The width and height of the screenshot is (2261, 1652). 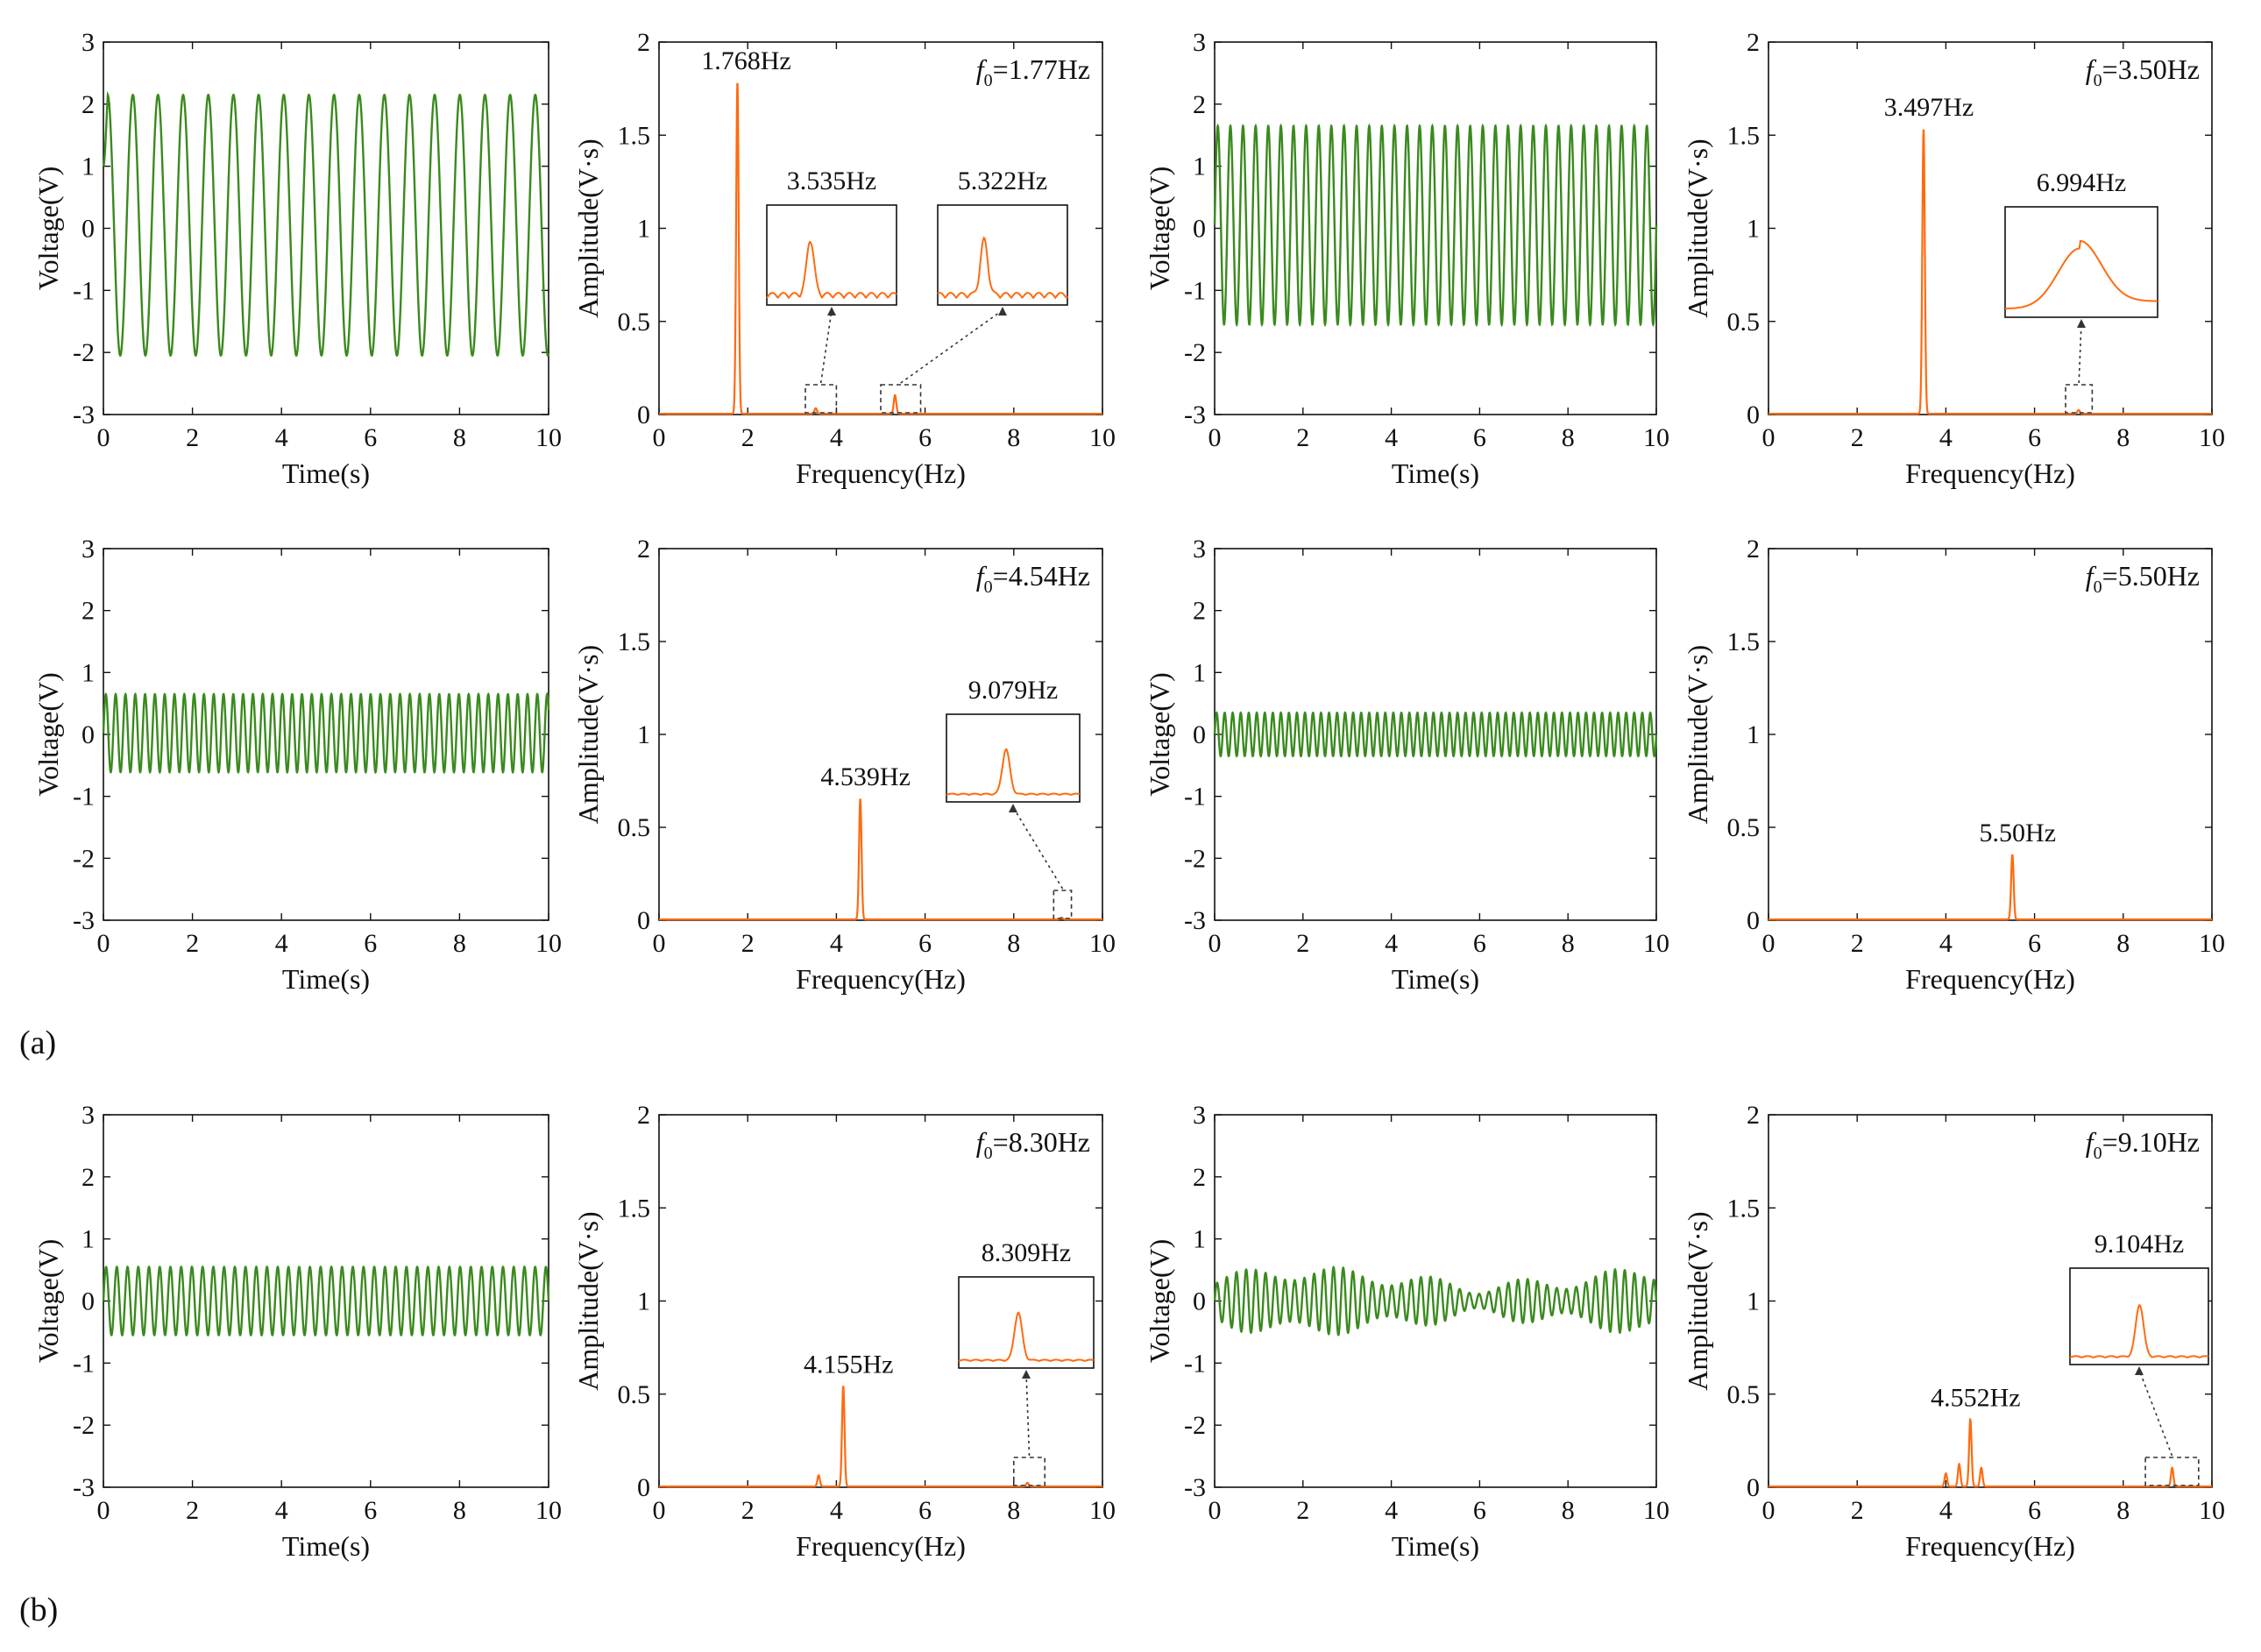 I want to click on y-axis-label: Voltage(V), so click(x=48, y=229).